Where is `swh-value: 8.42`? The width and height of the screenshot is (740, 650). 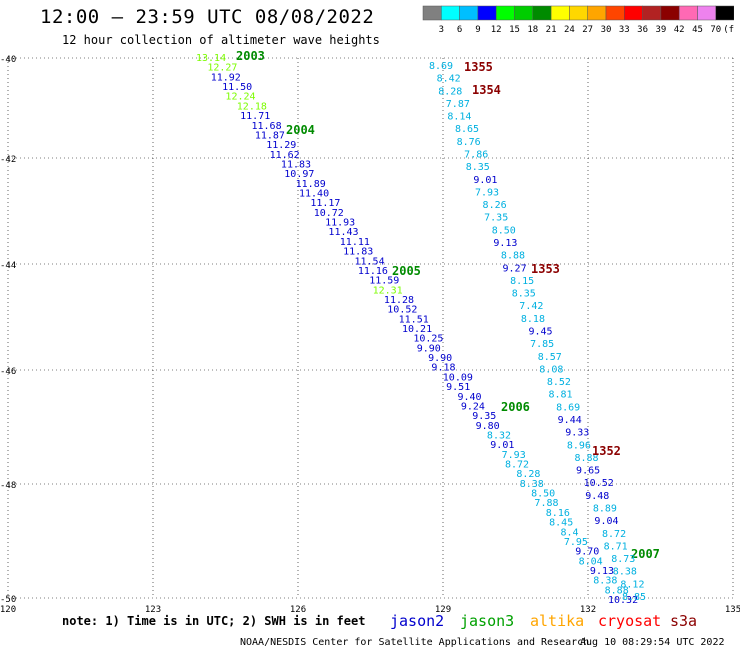
swh-value: 8.42 is located at coordinates (449, 79).